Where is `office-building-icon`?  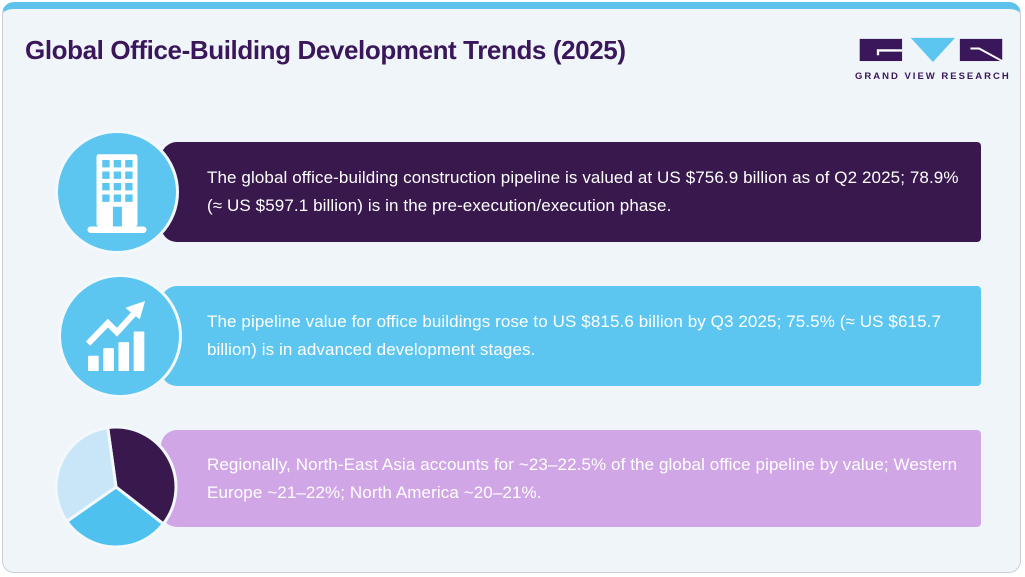
office-building-icon is located at coordinates (117, 193).